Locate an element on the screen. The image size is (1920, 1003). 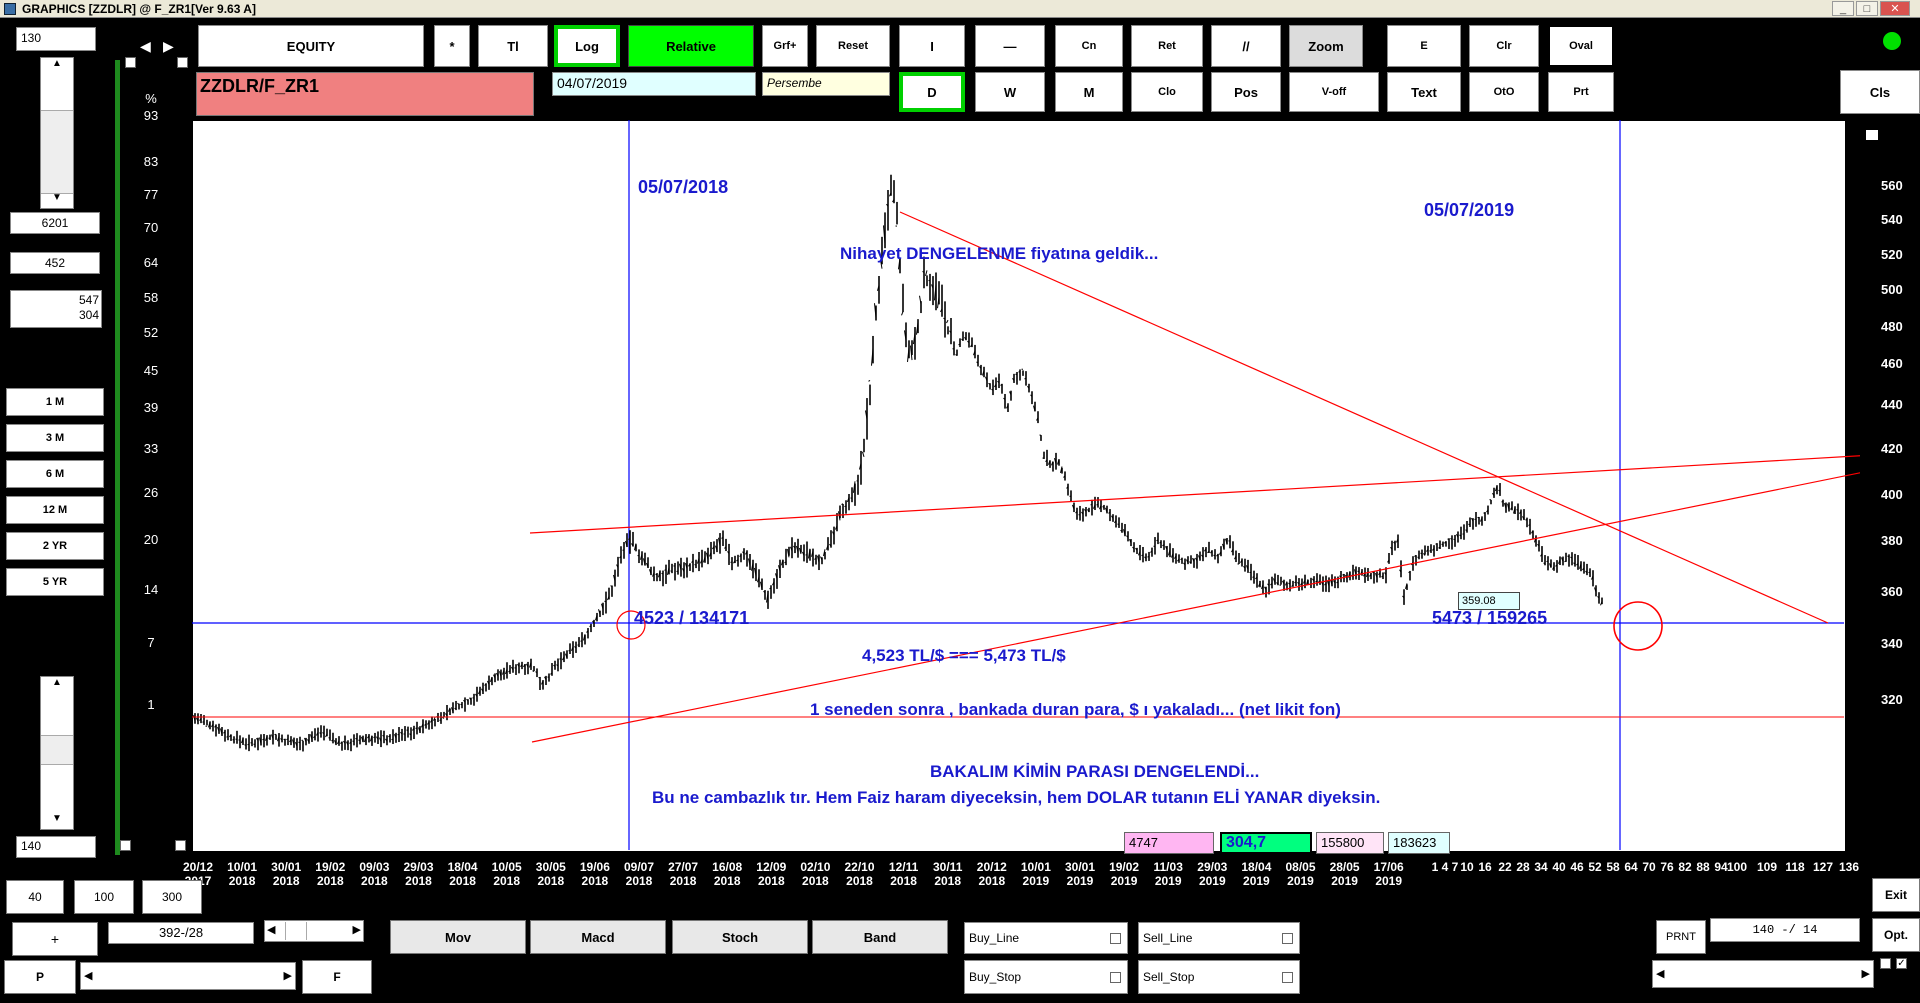
right-axis-label: 520 is located at coordinates (1892, 254).